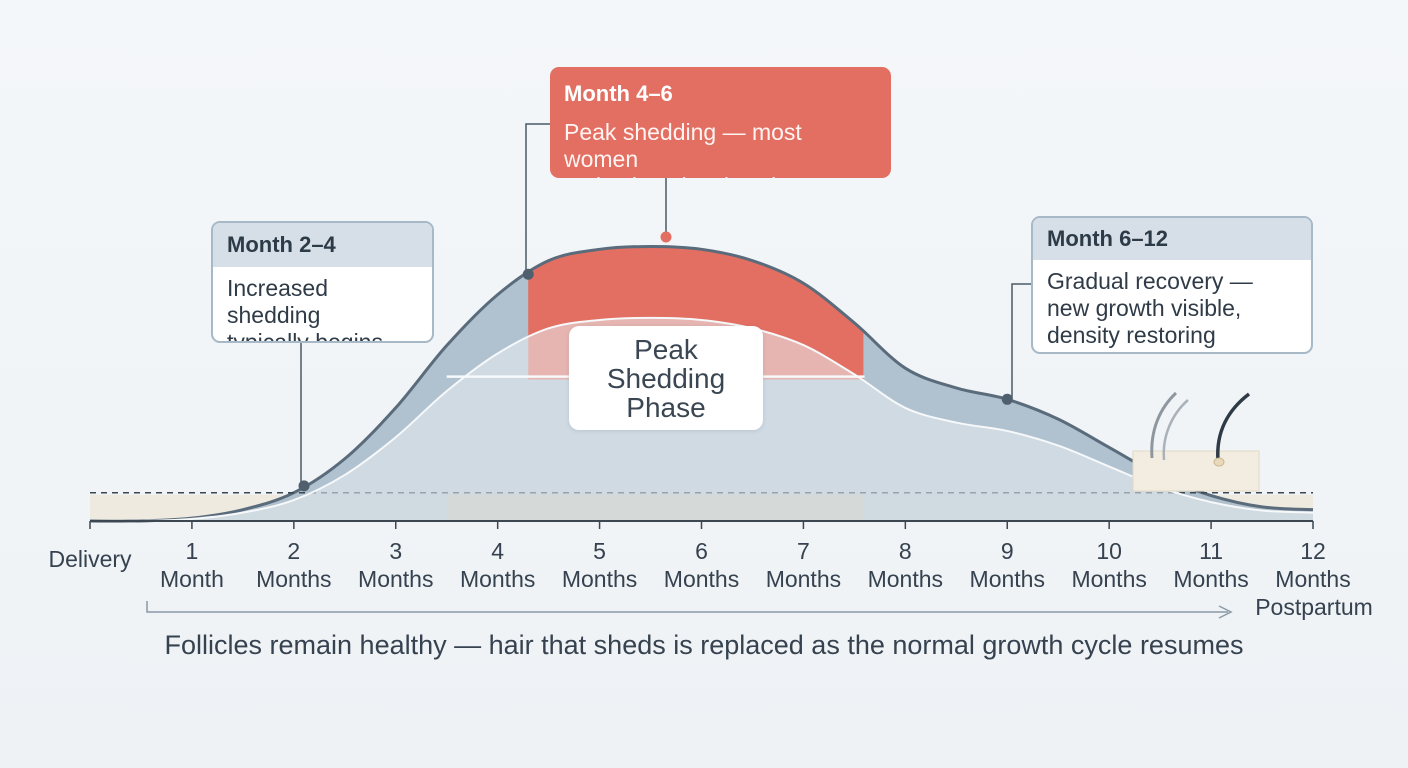  Describe the element at coordinates (599, 565) in the screenshot. I see `x-tick-label: 5 Months` at that location.